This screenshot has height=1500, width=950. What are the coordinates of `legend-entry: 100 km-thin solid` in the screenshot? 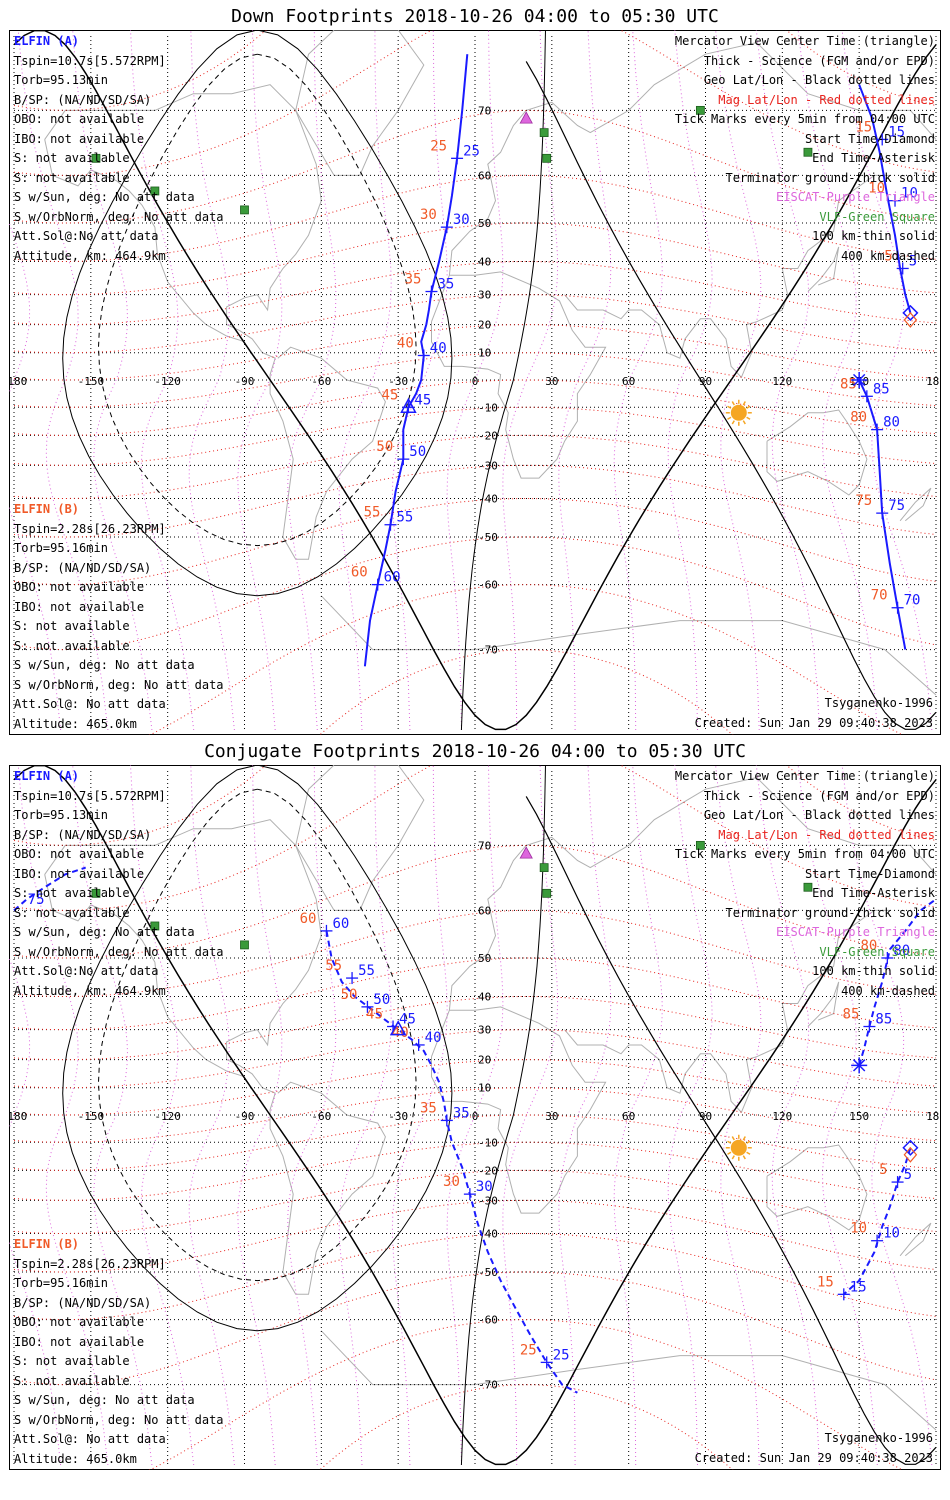 It's located at (873, 236).